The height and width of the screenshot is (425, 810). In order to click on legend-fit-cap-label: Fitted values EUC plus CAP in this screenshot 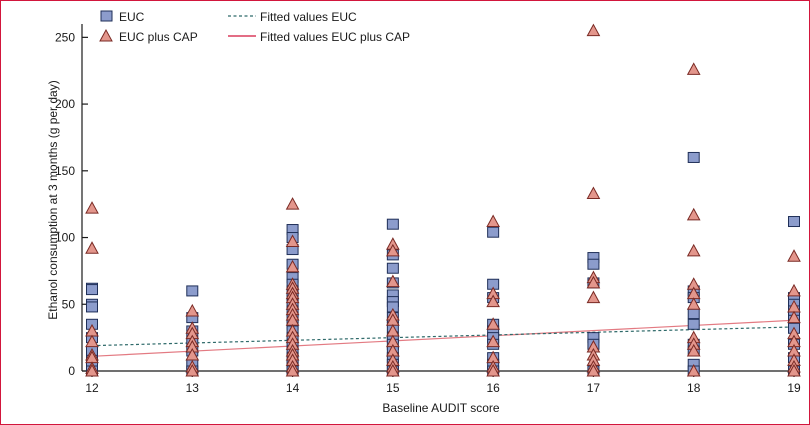, I will do `click(335, 37)`.